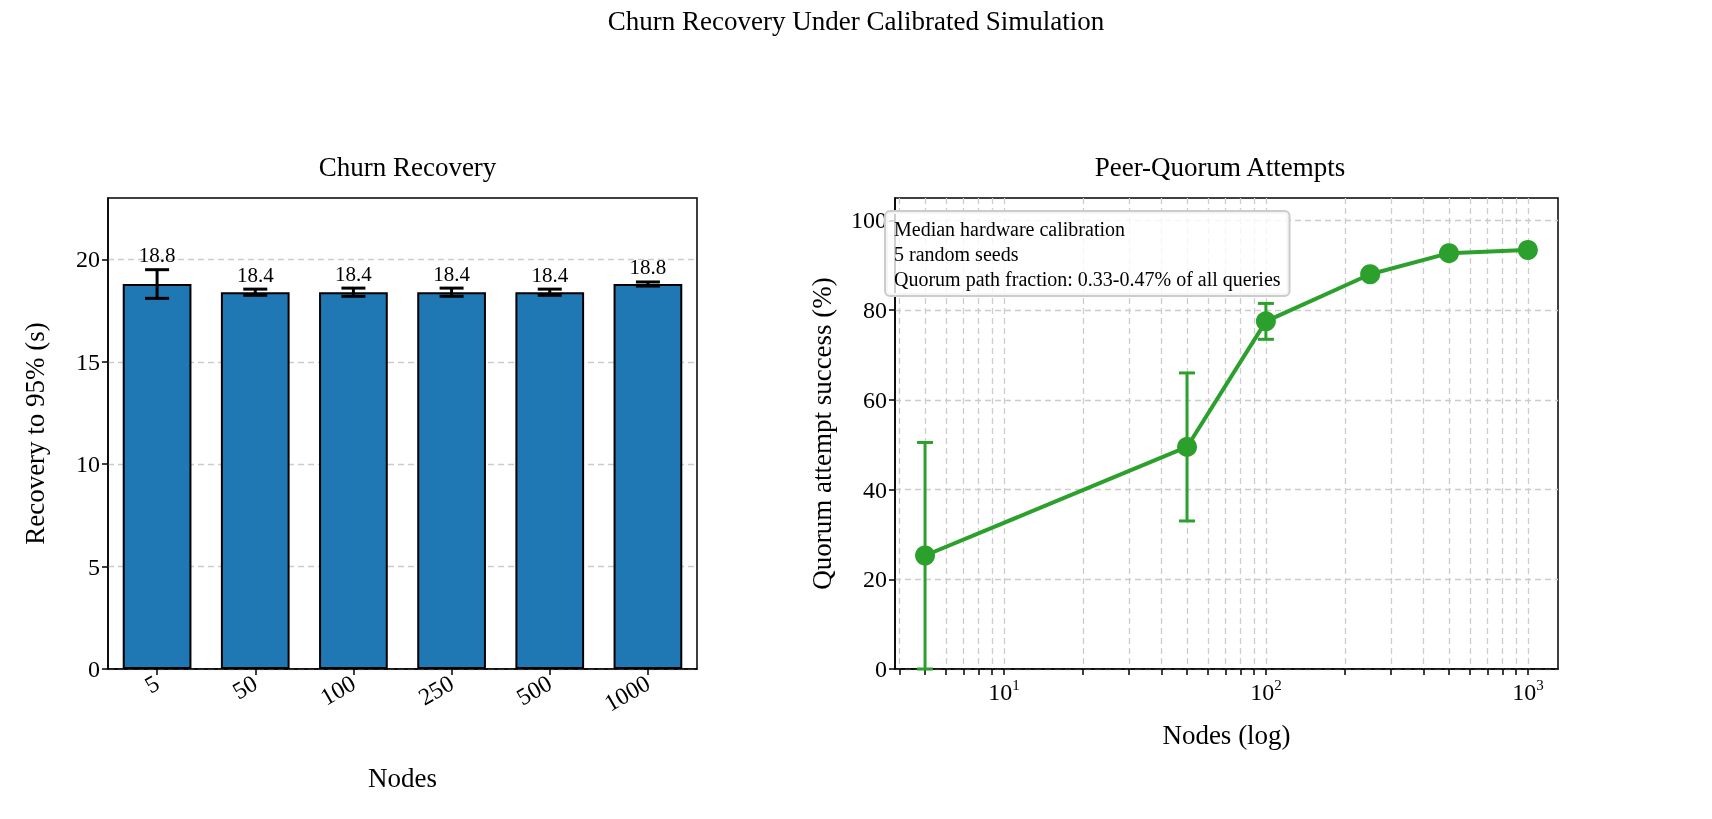 This screenshot has width=1712, height=819. What do you see at coordinates (436, 690) in the screenshot?
I see `x-tick-label: 250` at bounding box center [436, 690].